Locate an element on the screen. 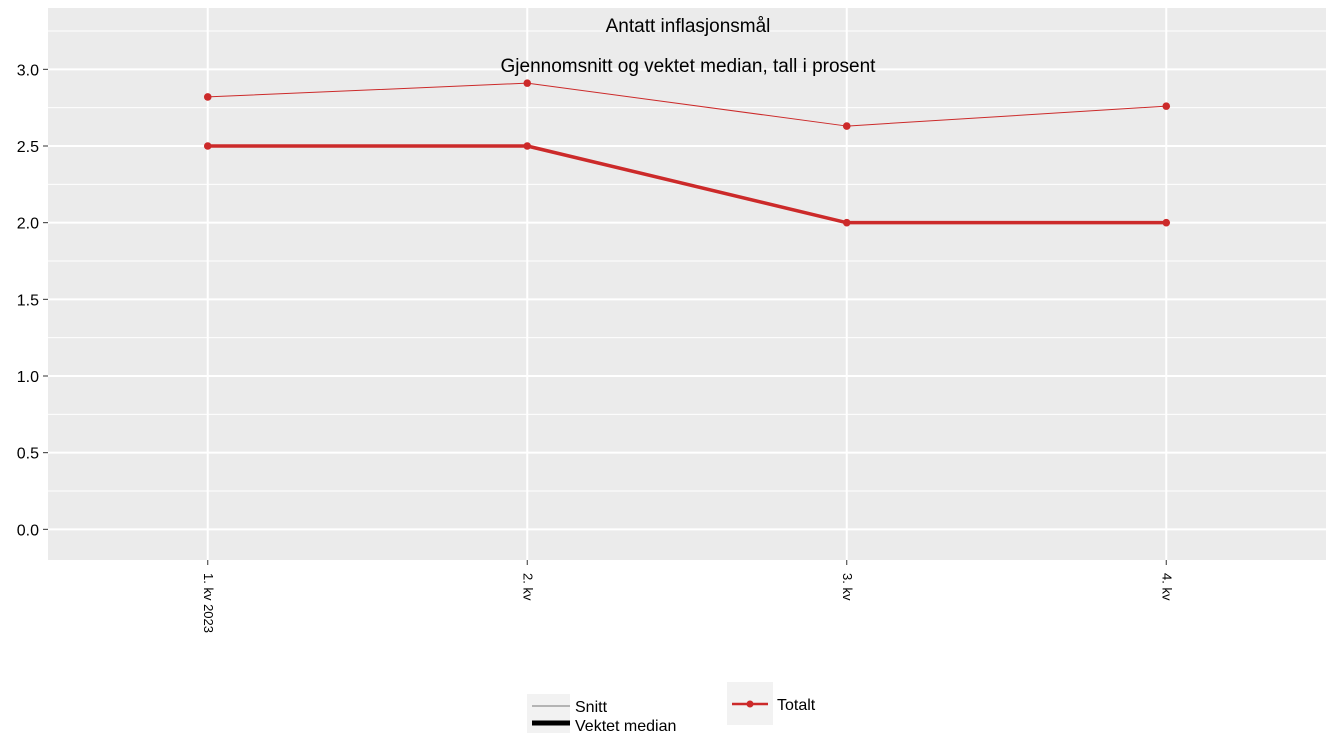 The image size is (1331, 734). y-tick-label: 2.0 is located at coordinates (28, 224).